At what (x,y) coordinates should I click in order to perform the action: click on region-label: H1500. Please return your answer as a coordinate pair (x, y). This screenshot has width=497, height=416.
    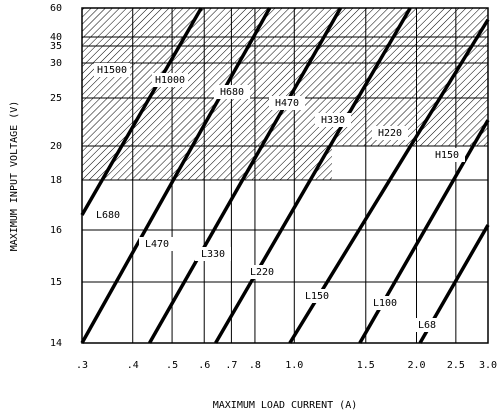
    Looking at the image, I should click on (112, 70).